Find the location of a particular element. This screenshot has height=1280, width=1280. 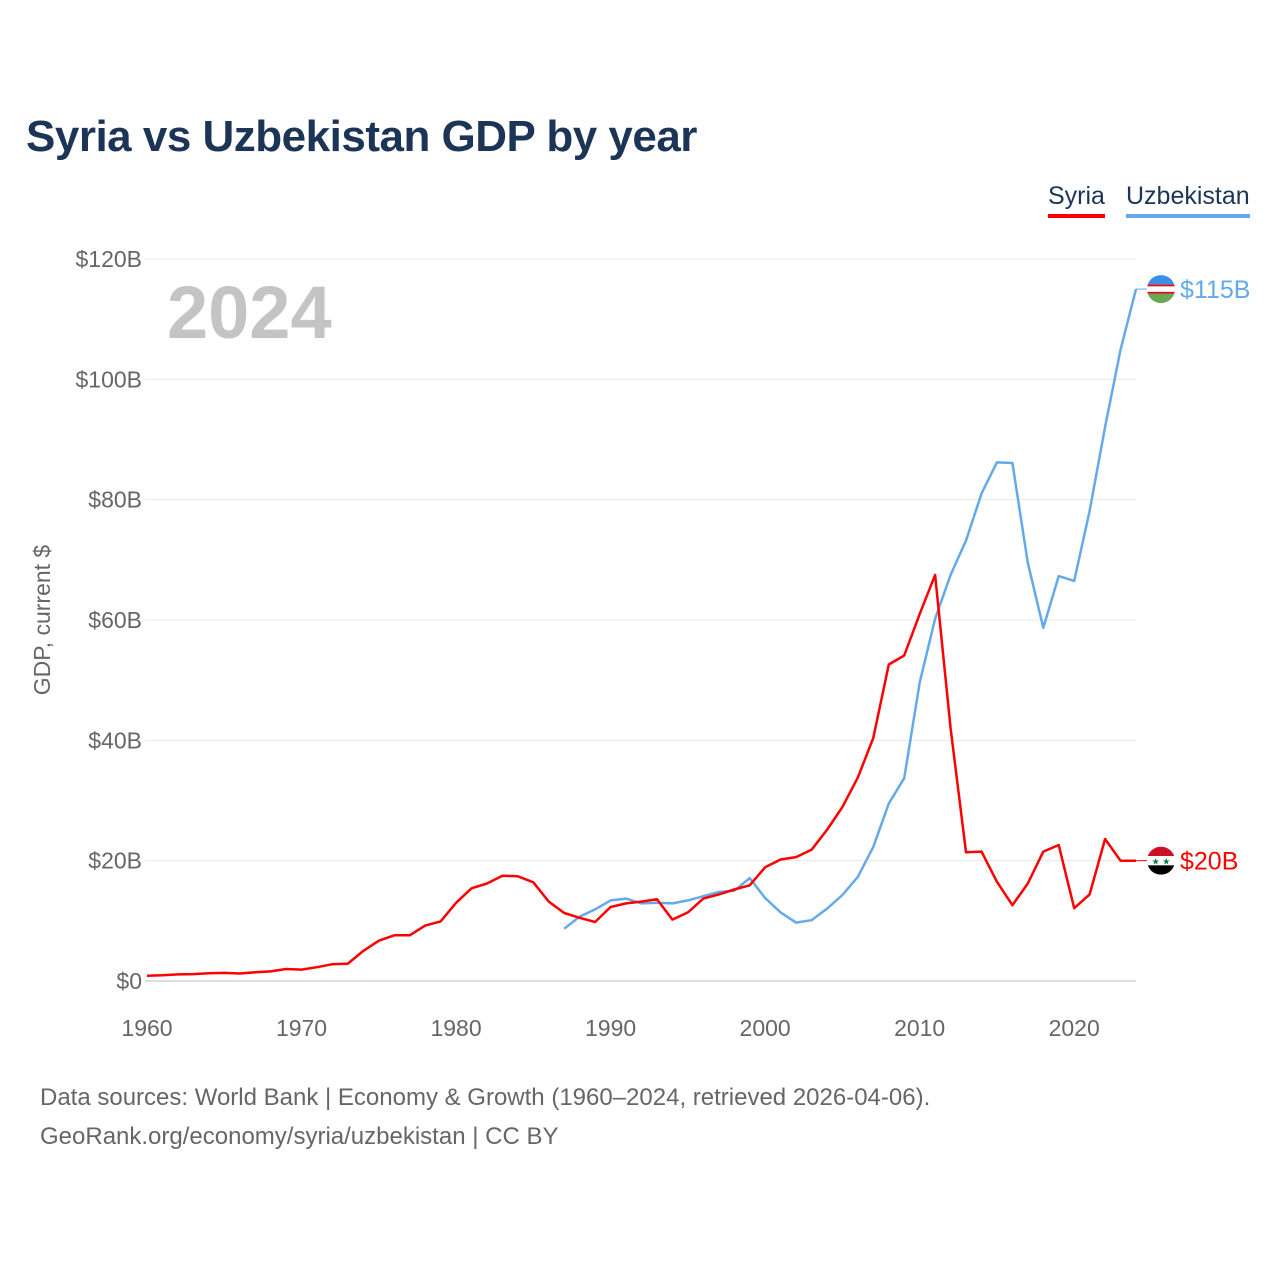

syria-flag-icon: ★ ★ is located at coordinates (1161, 860).